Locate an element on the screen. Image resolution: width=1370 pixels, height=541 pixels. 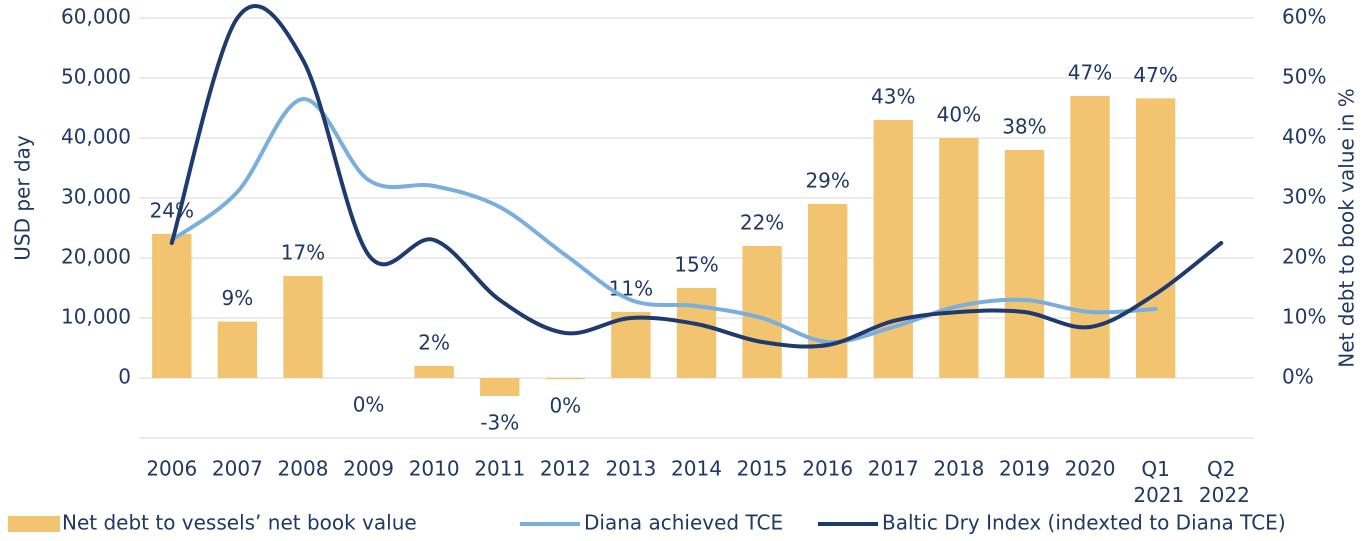
y-tick-label: 20,000 is located at coordinates (96, 257).